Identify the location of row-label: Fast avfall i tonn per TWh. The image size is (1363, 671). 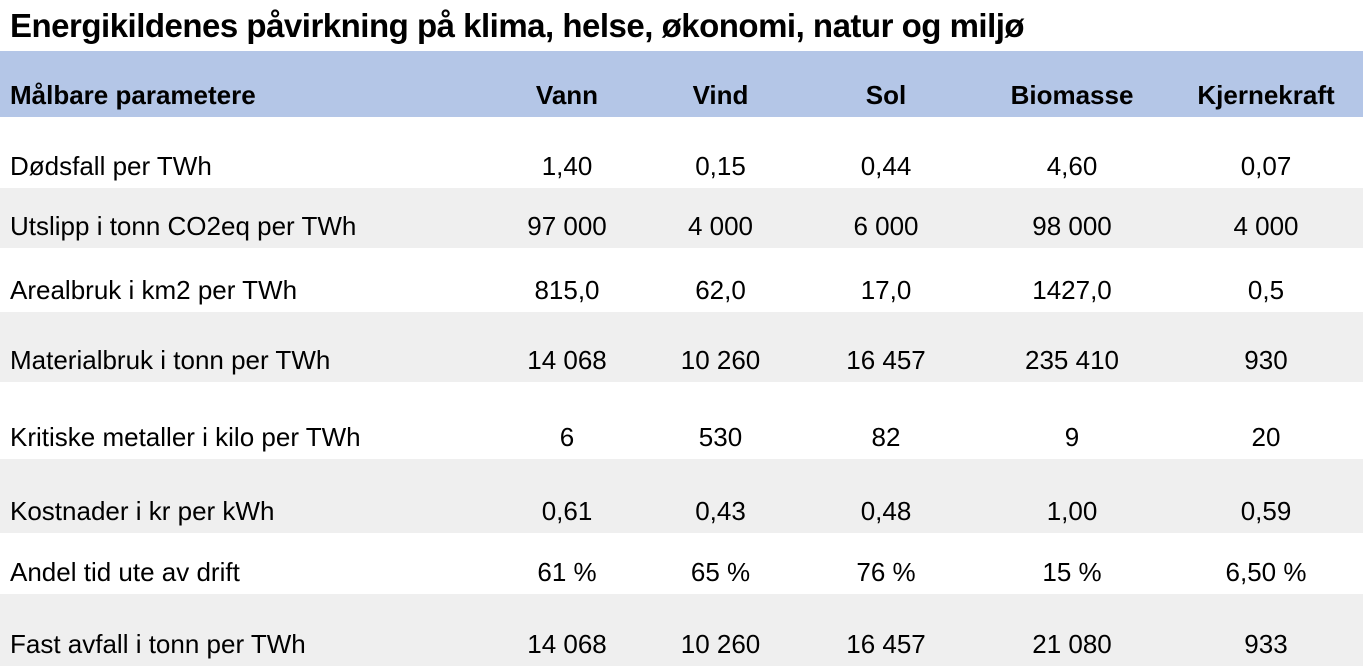
(158, 644).